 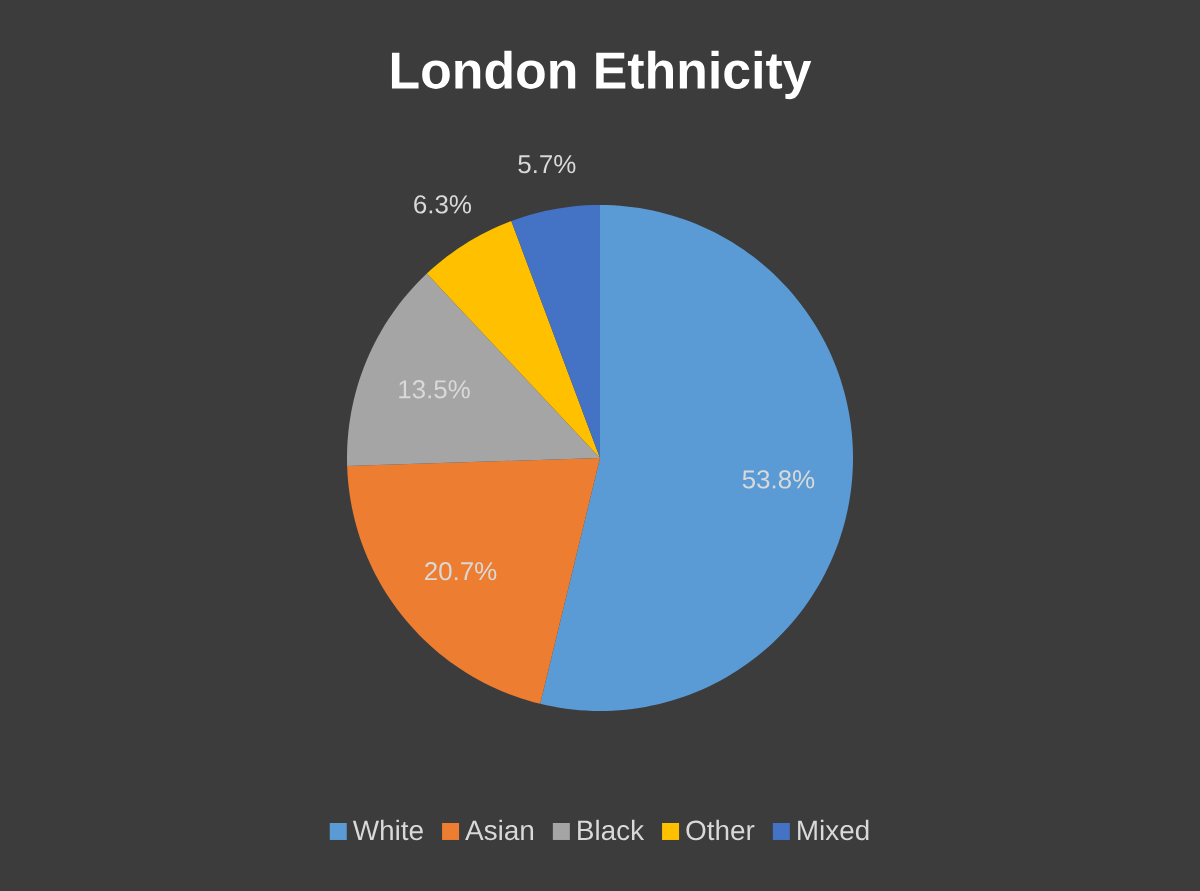 What do you see at coordinates (547, 164) in the screenshot?
I see `data-label: 5.7%` at bounding box center [547, 164].